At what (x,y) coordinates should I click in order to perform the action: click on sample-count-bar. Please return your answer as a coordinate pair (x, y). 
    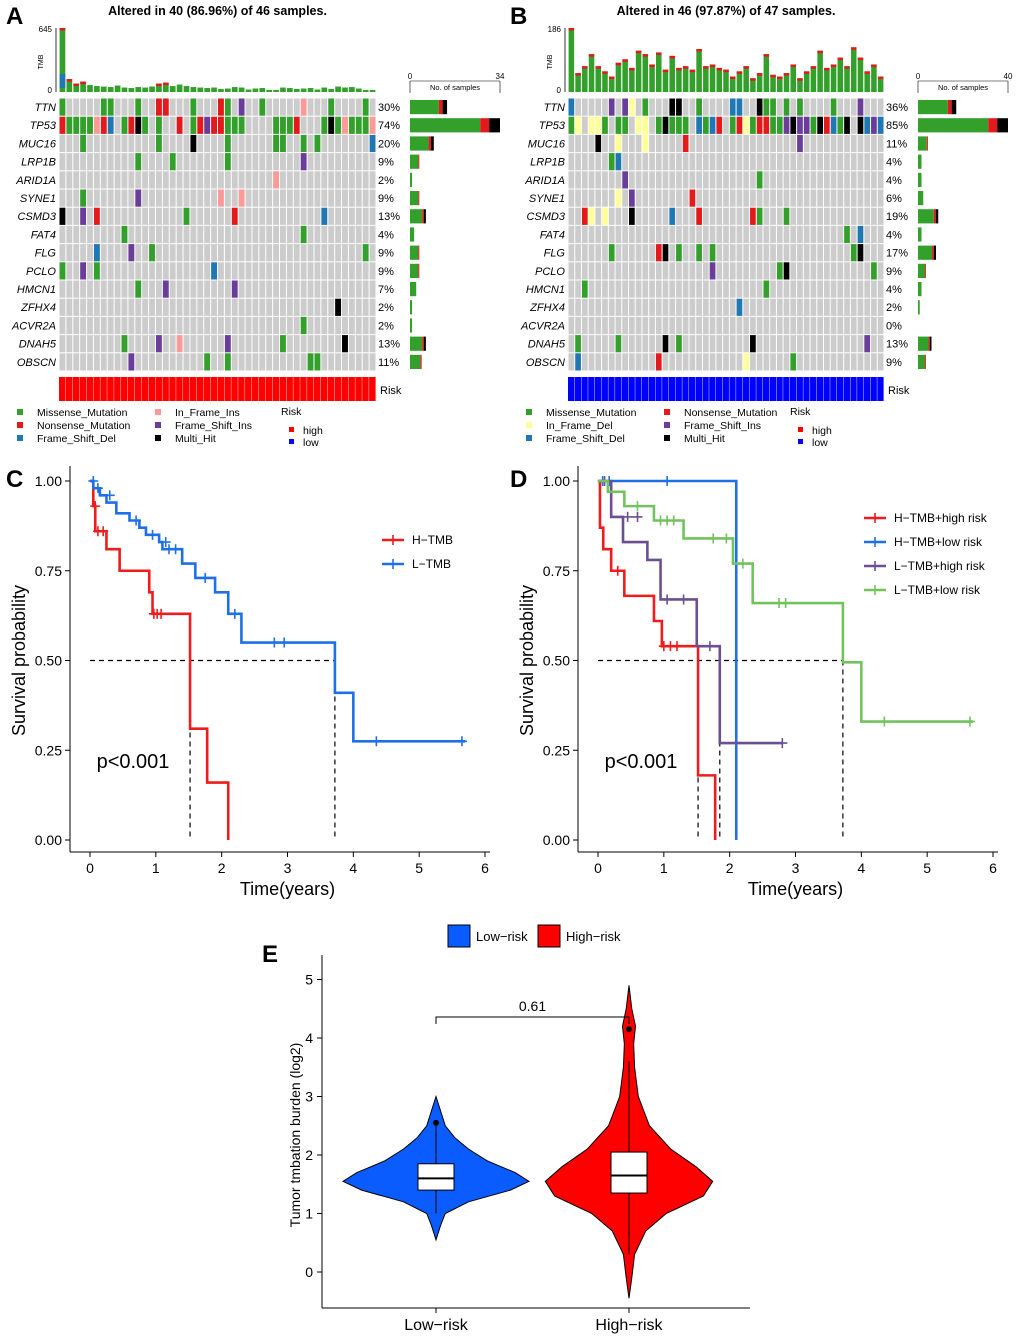
    Looking at the image, I should click on (412, 234).